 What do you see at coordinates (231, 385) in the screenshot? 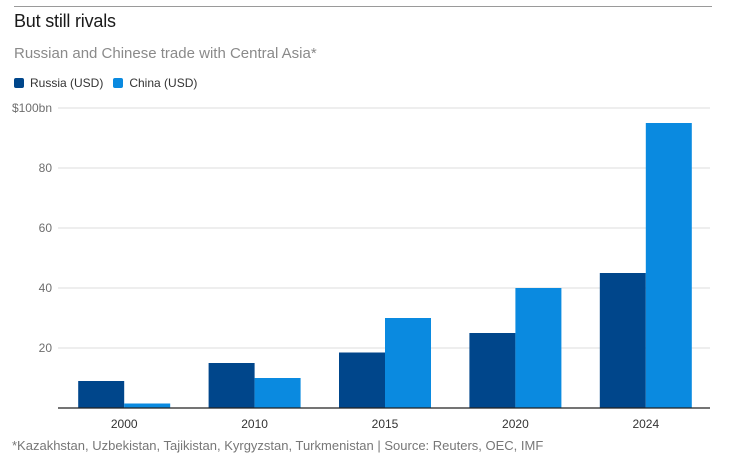
I see `bar-russia-2010` at bounding box center [231, 385].